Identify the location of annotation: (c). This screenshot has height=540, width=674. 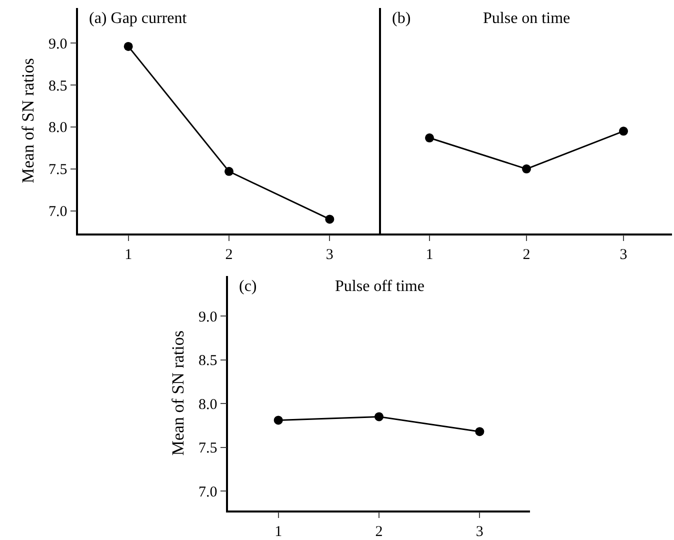
(248, 286).